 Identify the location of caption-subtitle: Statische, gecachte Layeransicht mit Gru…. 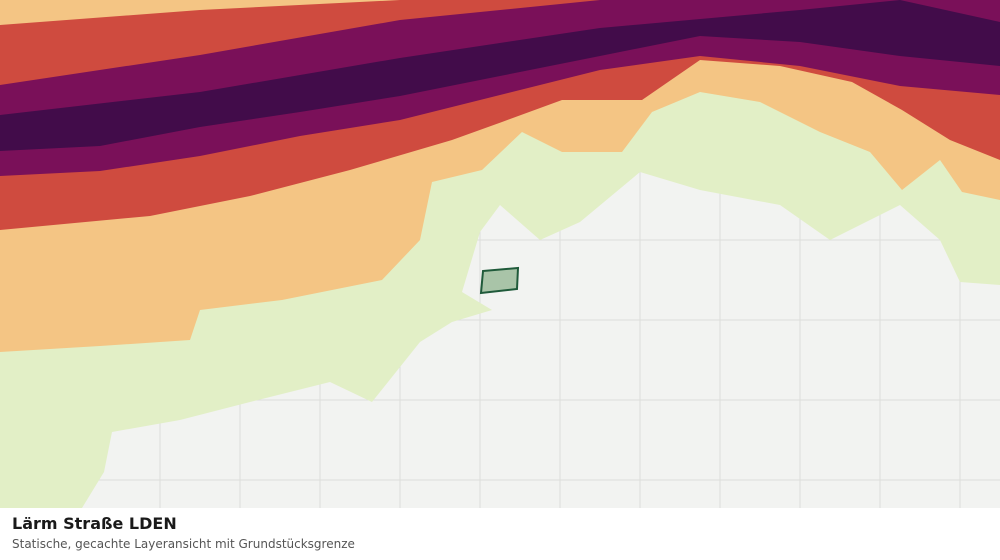
(183, 544).